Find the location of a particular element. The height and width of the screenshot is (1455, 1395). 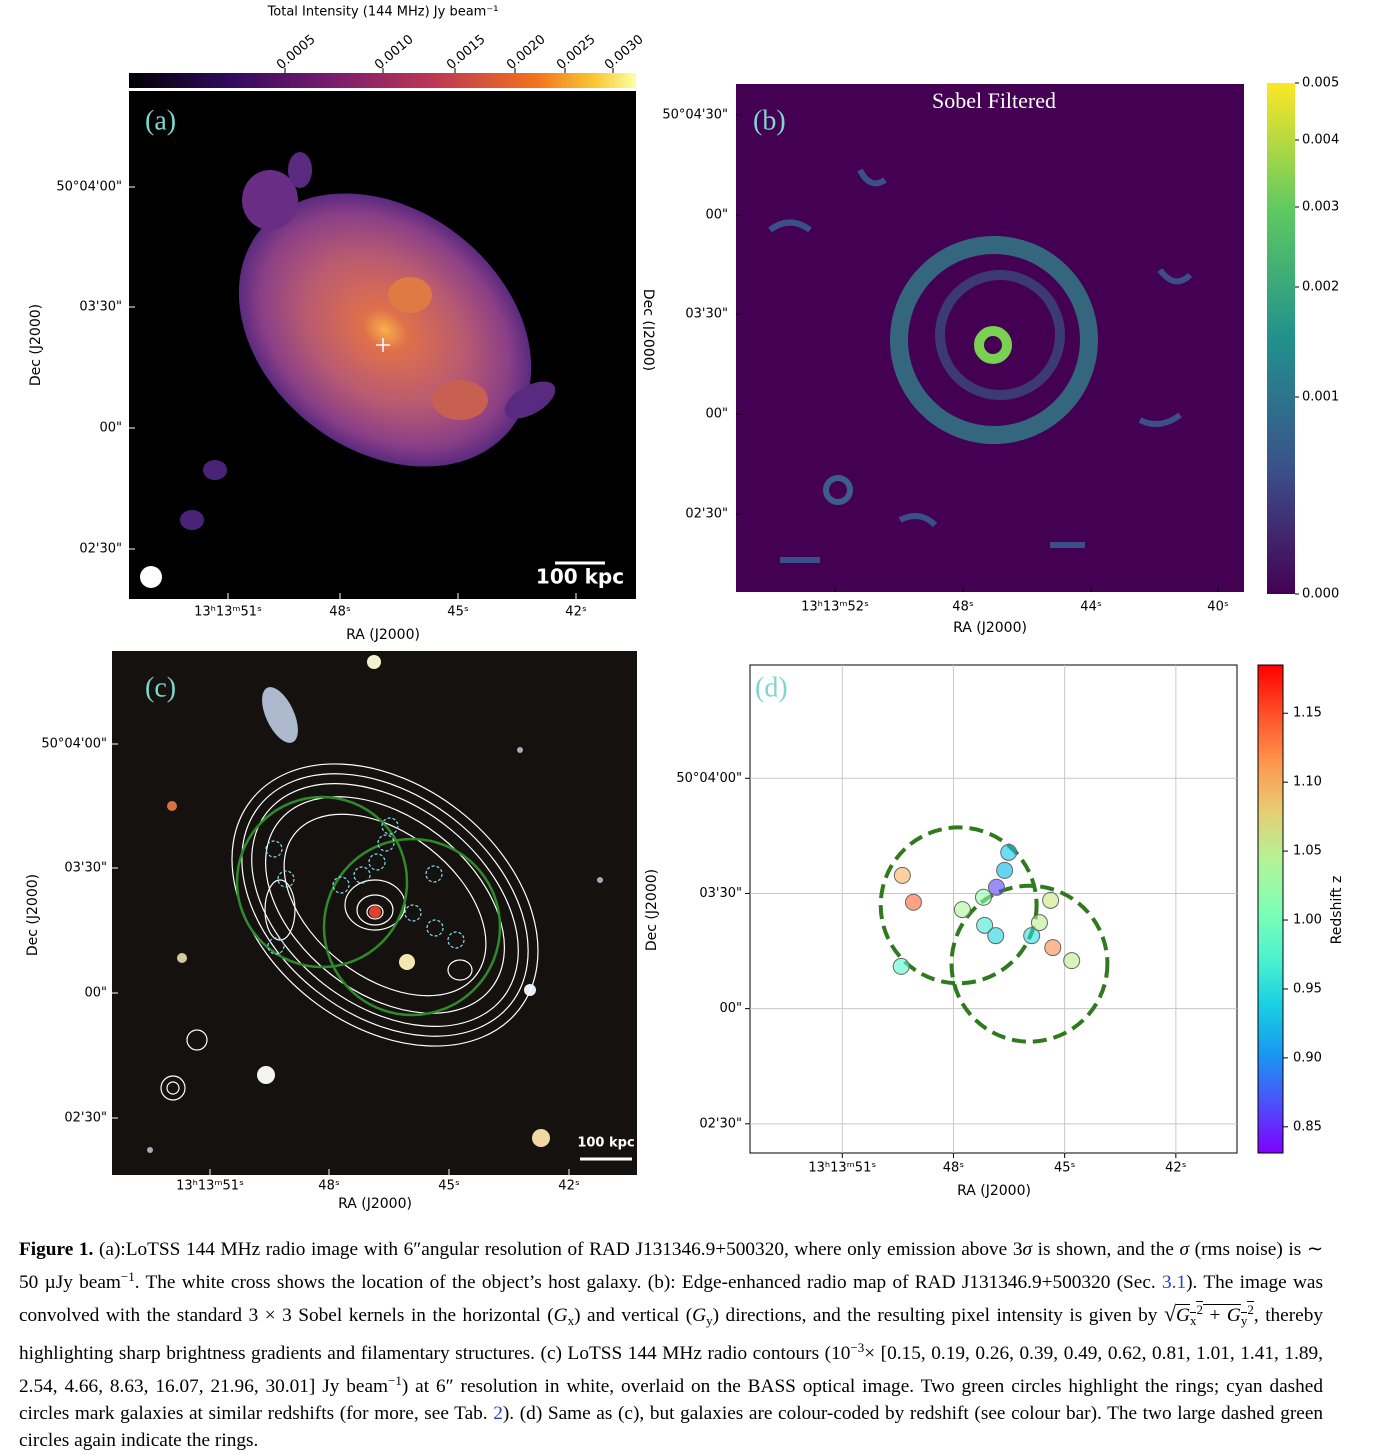

colorbar-d is located at coordinates (1270, 909).